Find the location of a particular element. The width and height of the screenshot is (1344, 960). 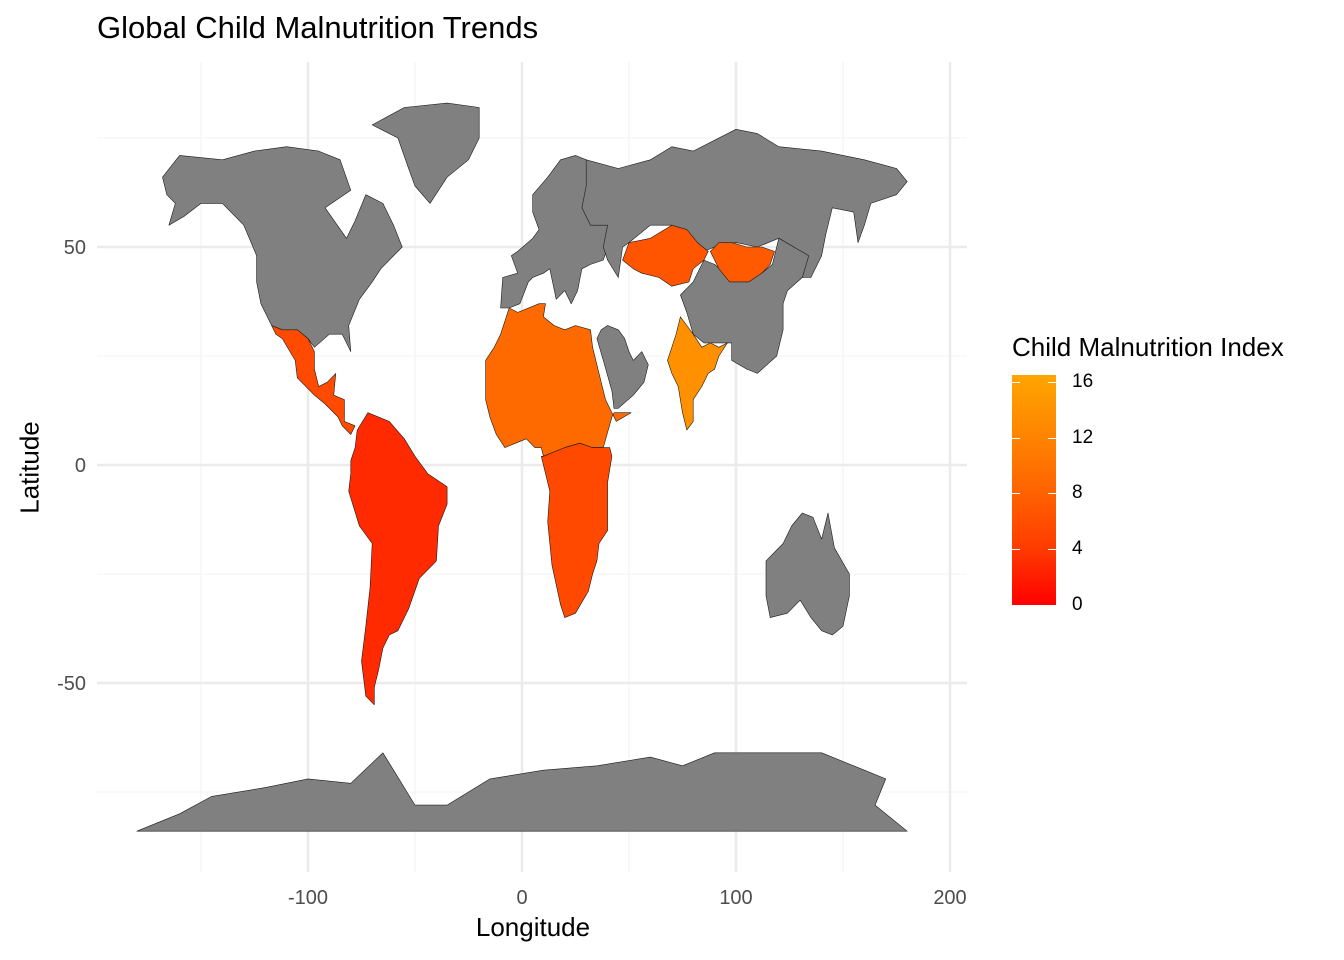

region-south-america is located at coordinates (398, 559).